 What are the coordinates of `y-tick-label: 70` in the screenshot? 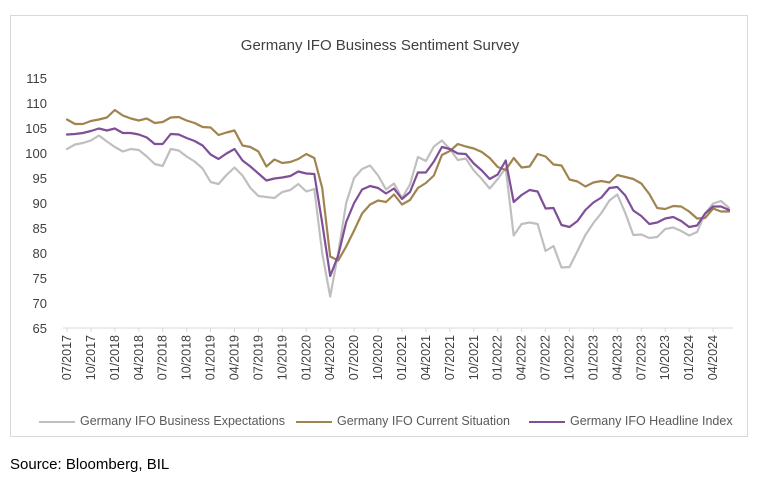 It's located at (40, 303).